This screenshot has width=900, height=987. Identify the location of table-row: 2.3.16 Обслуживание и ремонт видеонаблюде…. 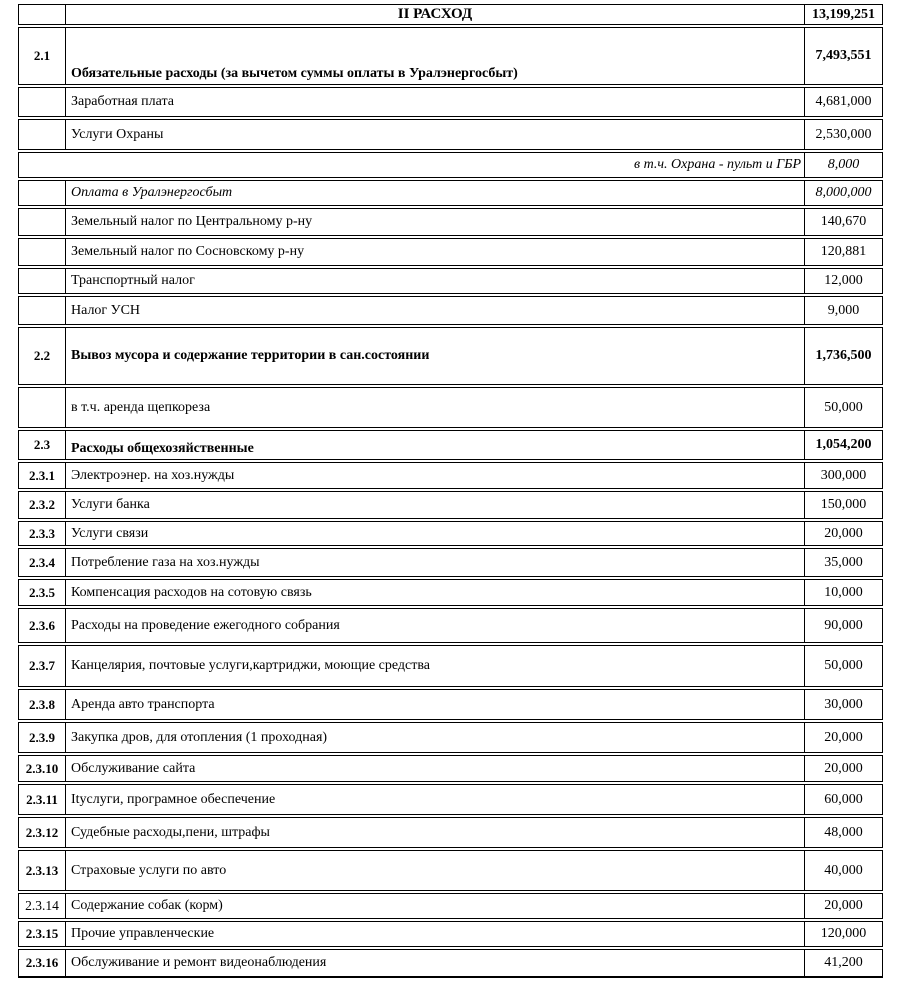
(450, 964).